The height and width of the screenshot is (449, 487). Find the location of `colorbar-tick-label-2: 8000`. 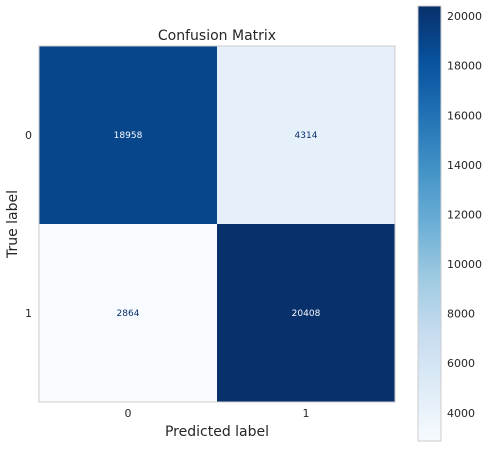

colorbar-tick-label-2: 8000 is located at coordinates (461, 314).